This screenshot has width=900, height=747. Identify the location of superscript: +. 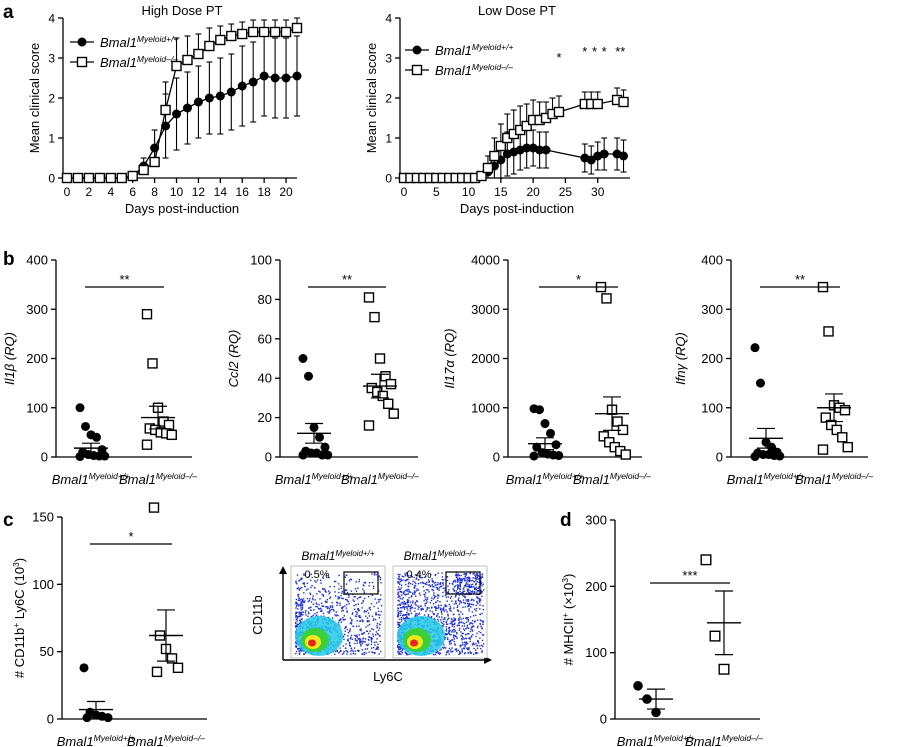
(16, 625).